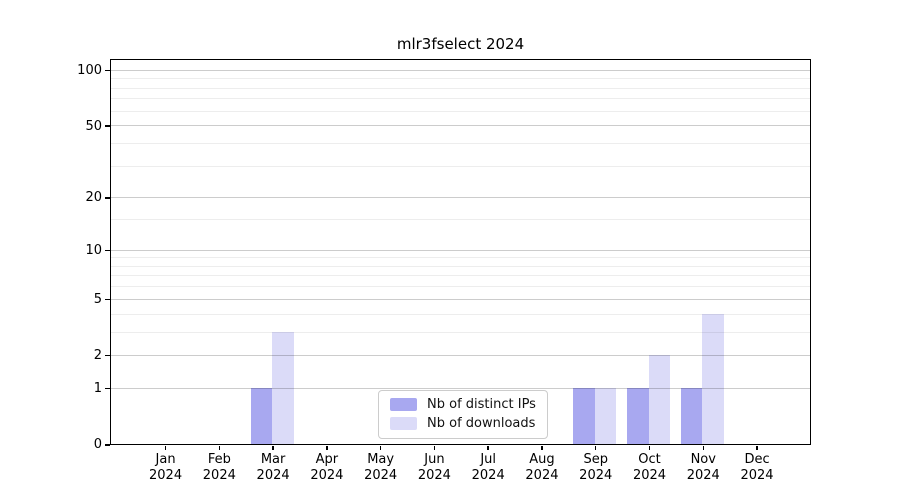  Describe the element at coordinates (89, 71) in the screenshot. I see `y-tick-label: 100` at that location.